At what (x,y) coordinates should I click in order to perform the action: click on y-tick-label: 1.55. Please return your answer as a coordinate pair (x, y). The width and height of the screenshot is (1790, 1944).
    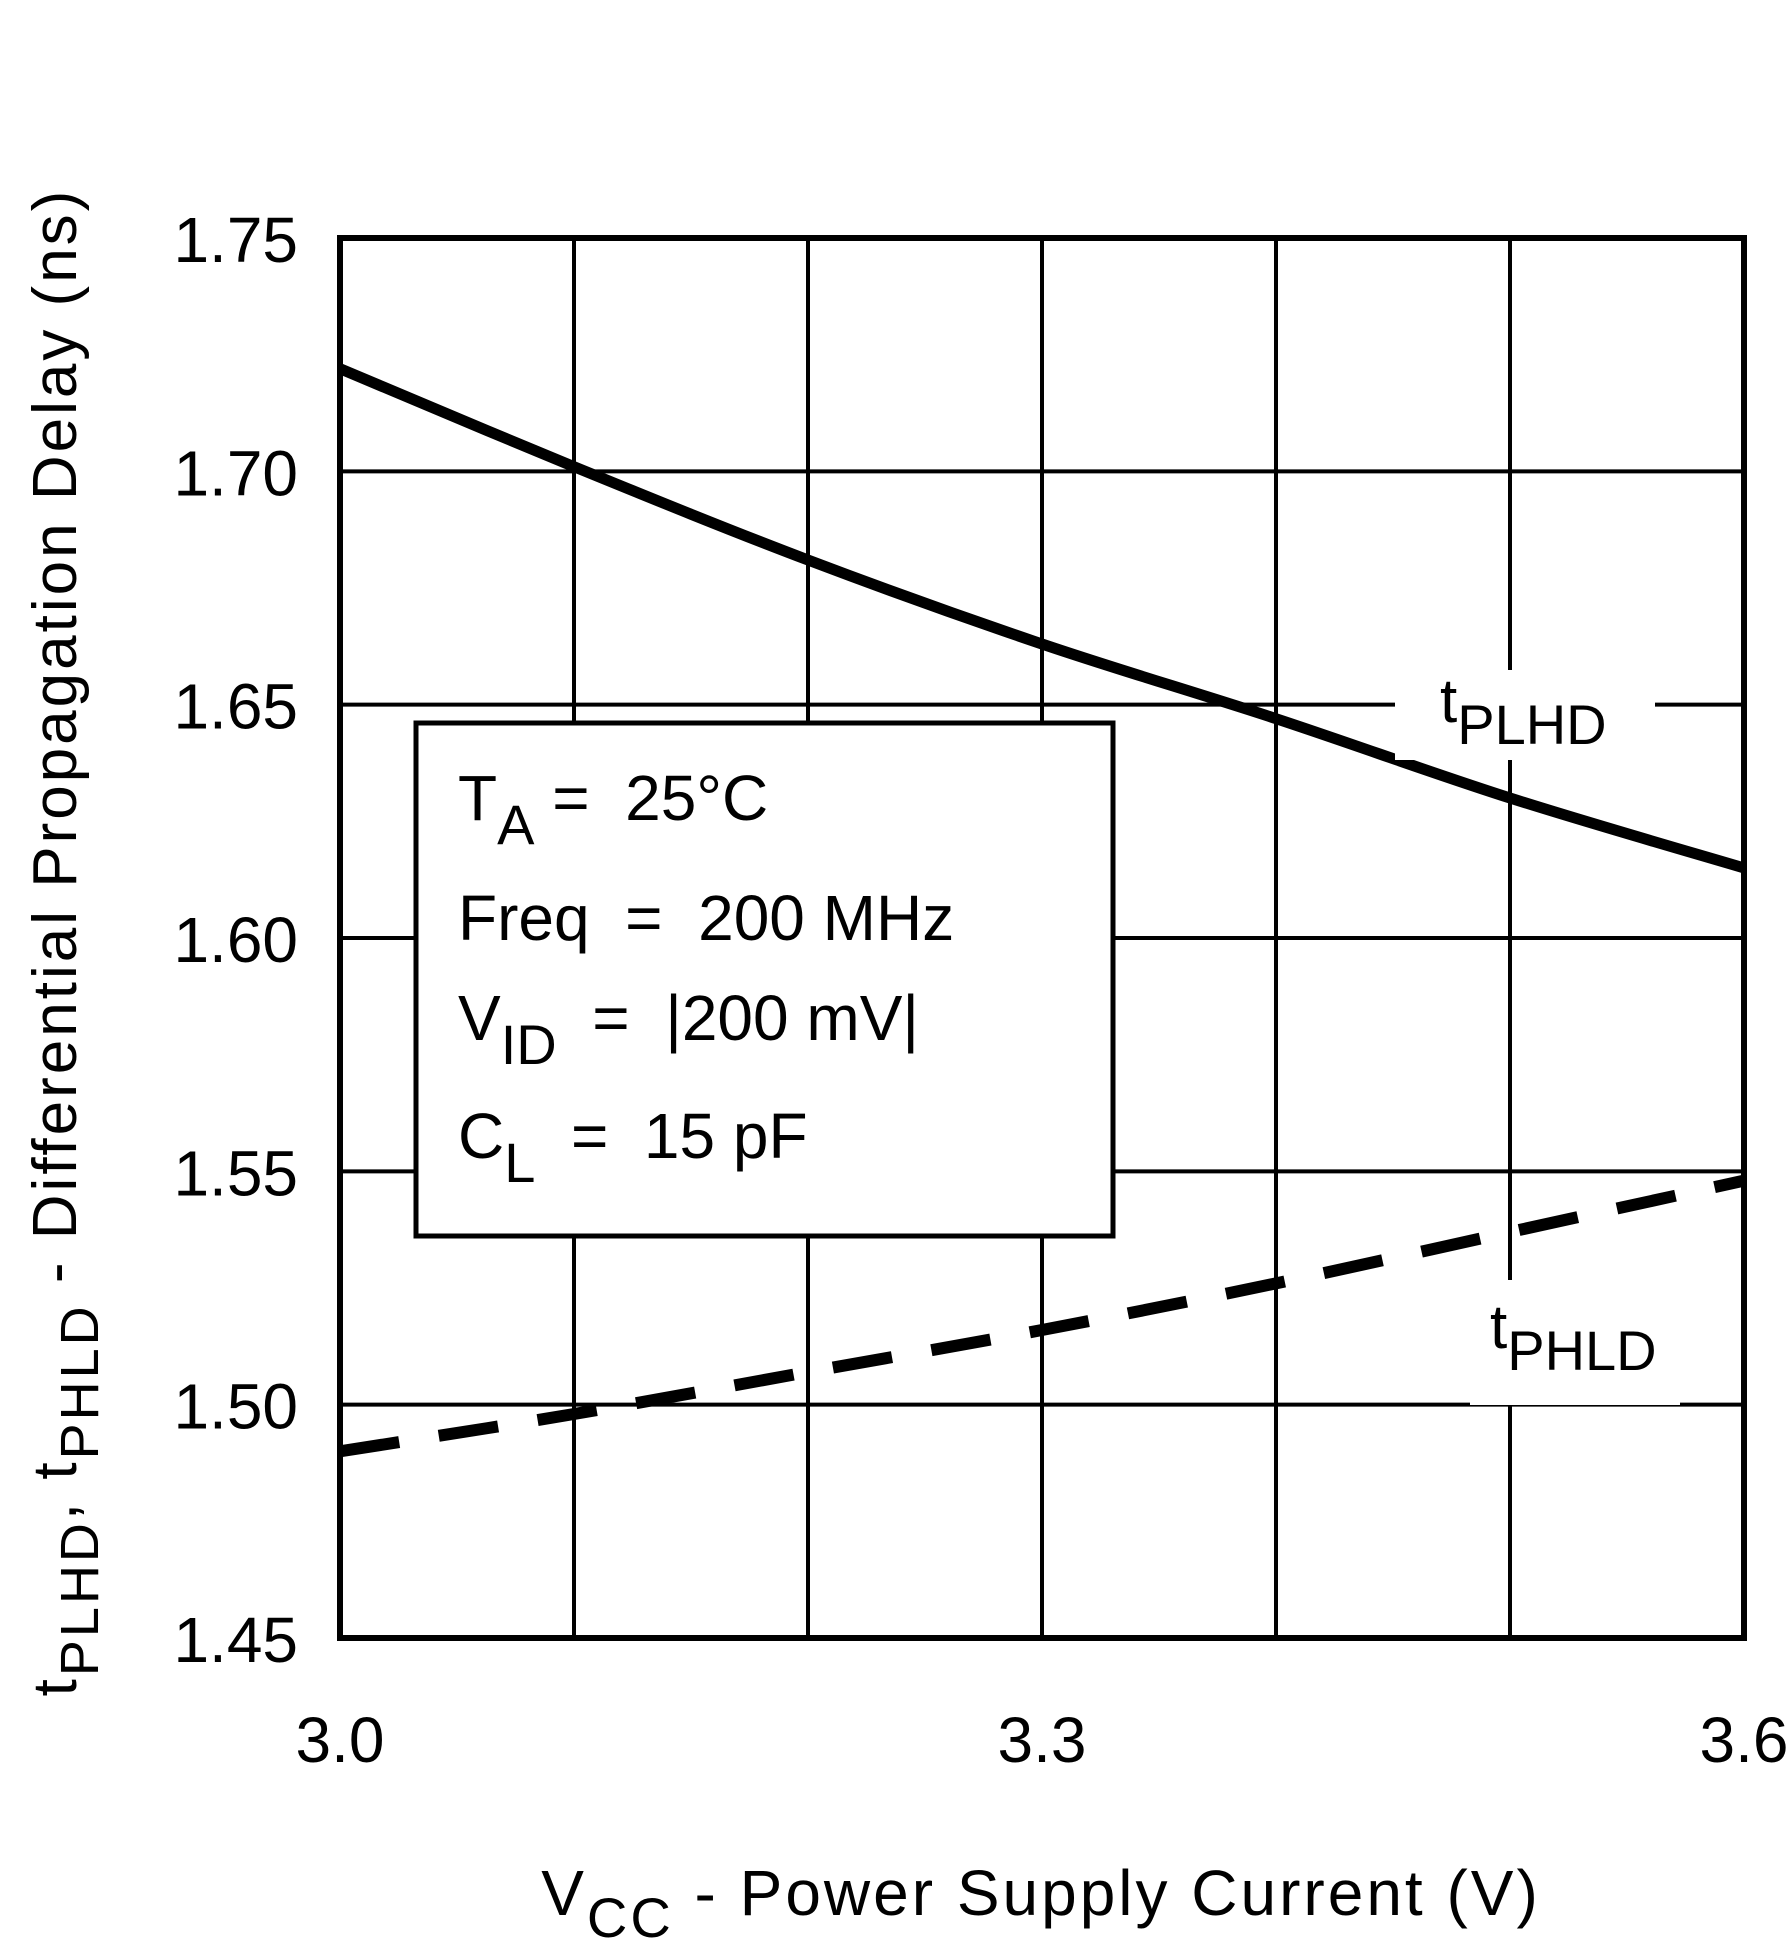
    Looking at the image, I should click on (235, 1173).